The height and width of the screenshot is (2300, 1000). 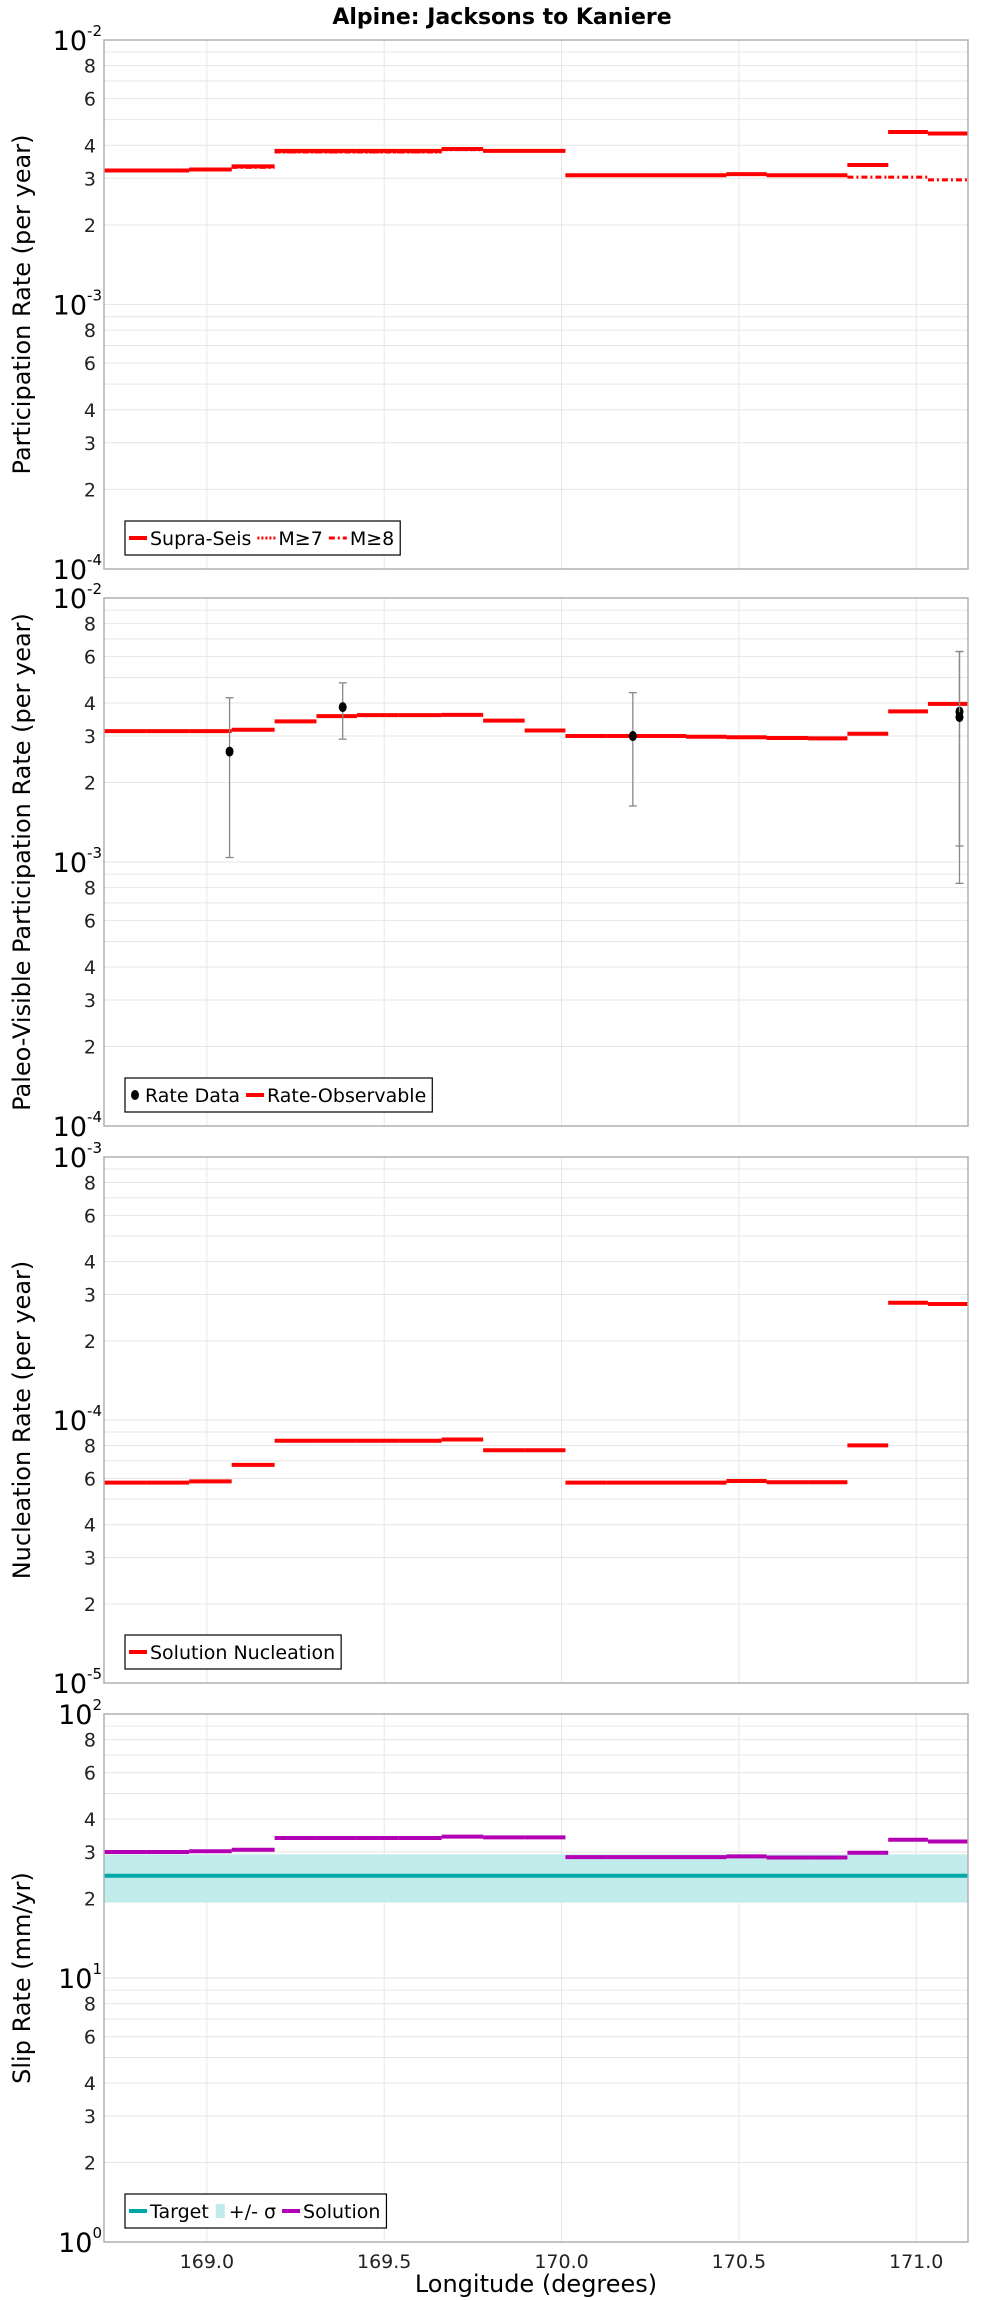 I want to click on legend: Target +/- σ Solution, so click(x=256, y=2211).